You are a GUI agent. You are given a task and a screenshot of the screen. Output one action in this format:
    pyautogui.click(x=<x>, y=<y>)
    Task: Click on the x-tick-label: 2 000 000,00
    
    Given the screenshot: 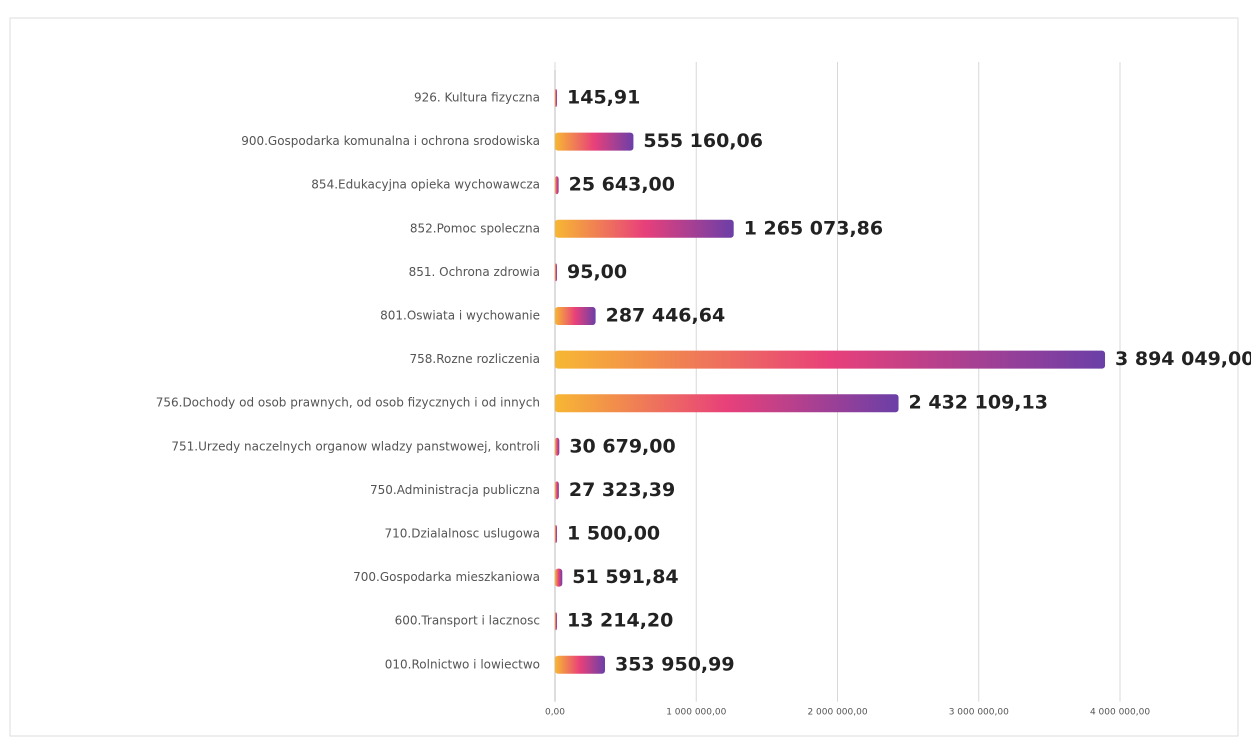 What is the action you would take?
    pyautogui.click(x=837, y=713)
    